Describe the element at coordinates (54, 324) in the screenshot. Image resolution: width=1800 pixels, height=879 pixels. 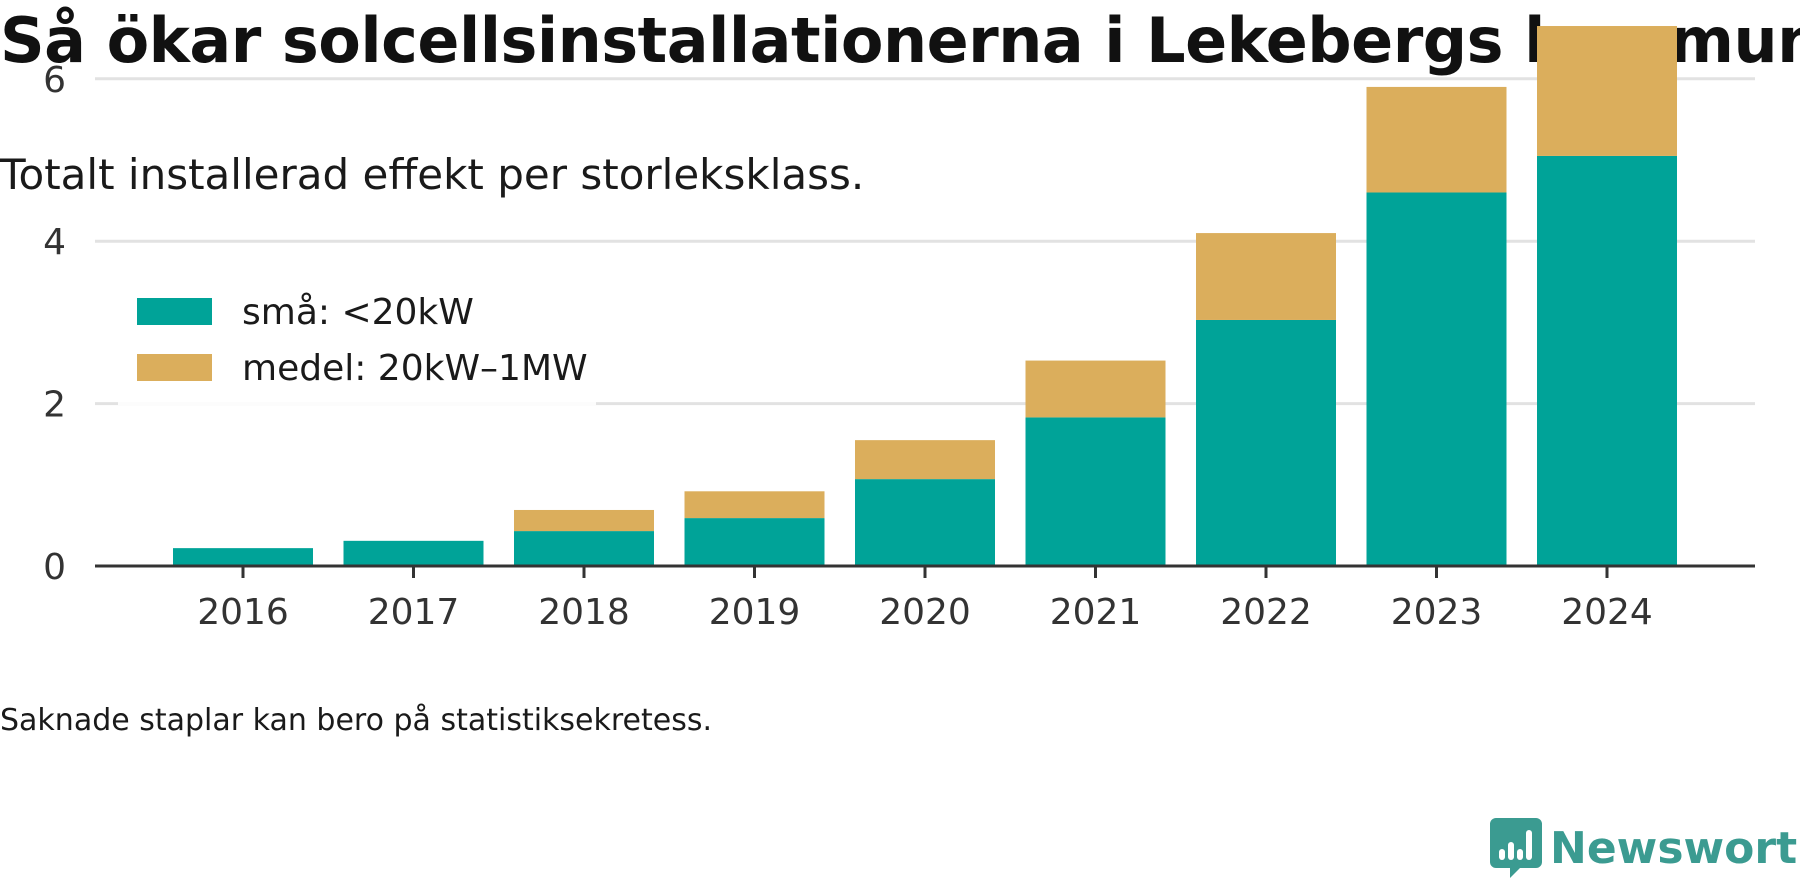
I see `y-axis: 0 2 4 6` at that location.